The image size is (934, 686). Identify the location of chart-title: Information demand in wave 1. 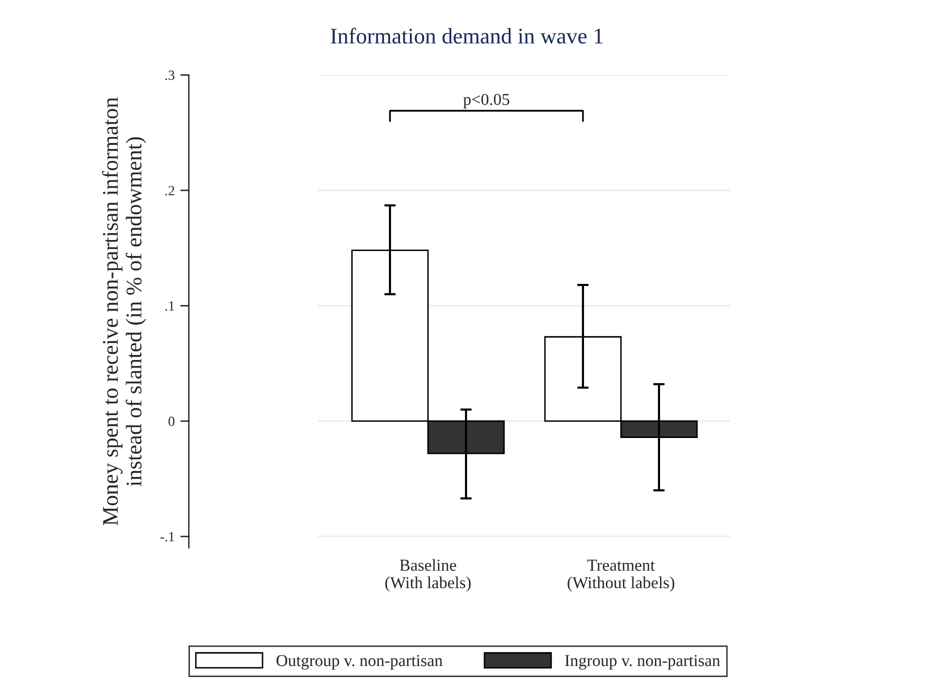
(466, 36).